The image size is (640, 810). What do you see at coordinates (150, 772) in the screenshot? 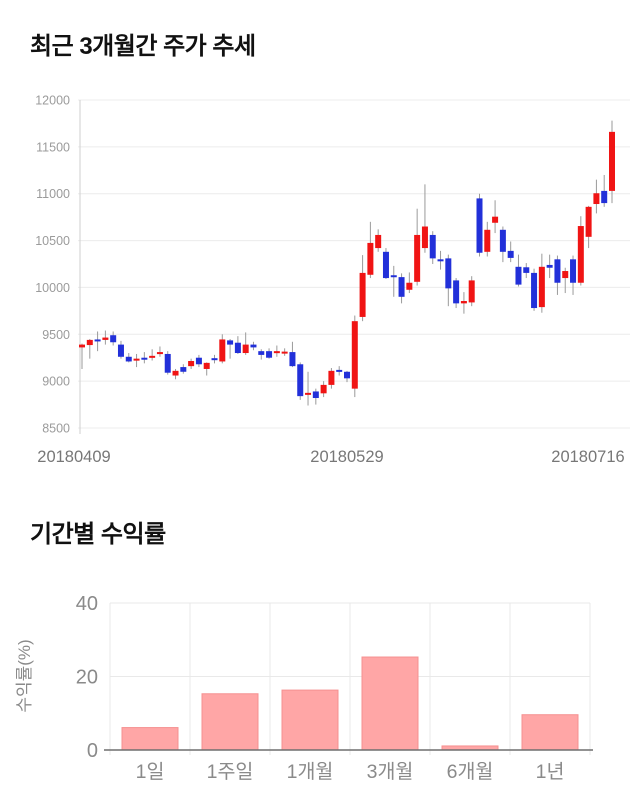
I see `x-category-label: 1일` at bounding box center [150, 772].